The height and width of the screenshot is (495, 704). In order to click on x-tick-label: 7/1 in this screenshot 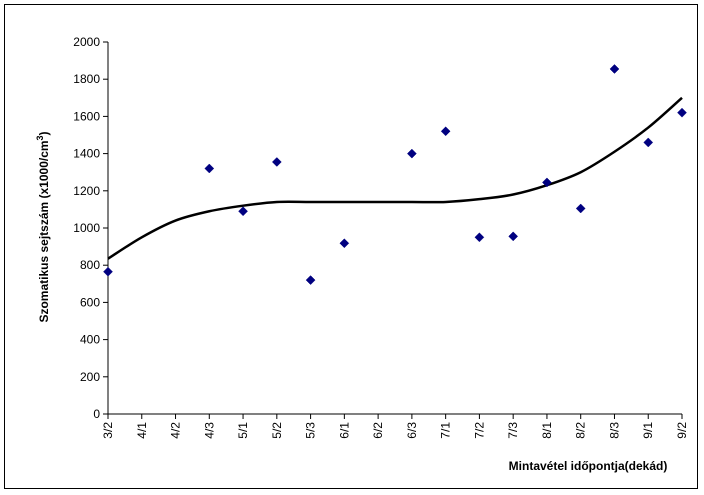, I will do `click(446, 430)`.